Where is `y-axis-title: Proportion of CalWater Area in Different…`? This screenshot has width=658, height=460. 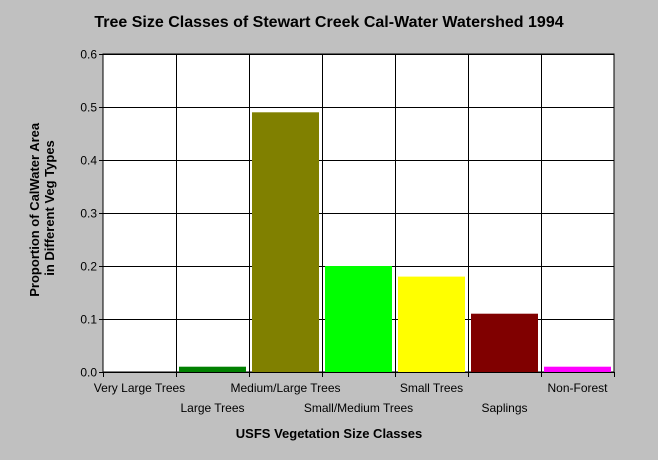 y-axis-title: Proportion of CalWater Area in Different… is located at coordinates (42, 207).